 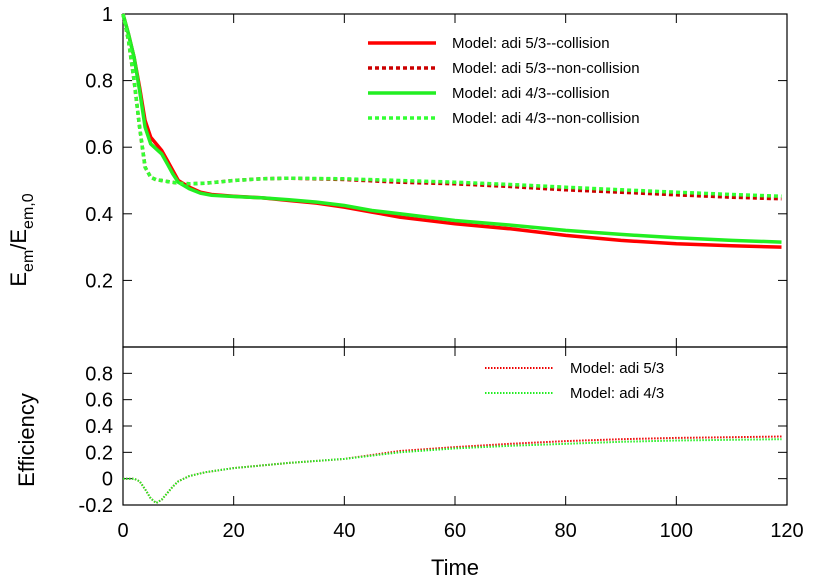 What do you see at coordinates (18, 239) in the screenshot?
I see `top-ylabel-sep: /E` at bounding box center [18, 239].